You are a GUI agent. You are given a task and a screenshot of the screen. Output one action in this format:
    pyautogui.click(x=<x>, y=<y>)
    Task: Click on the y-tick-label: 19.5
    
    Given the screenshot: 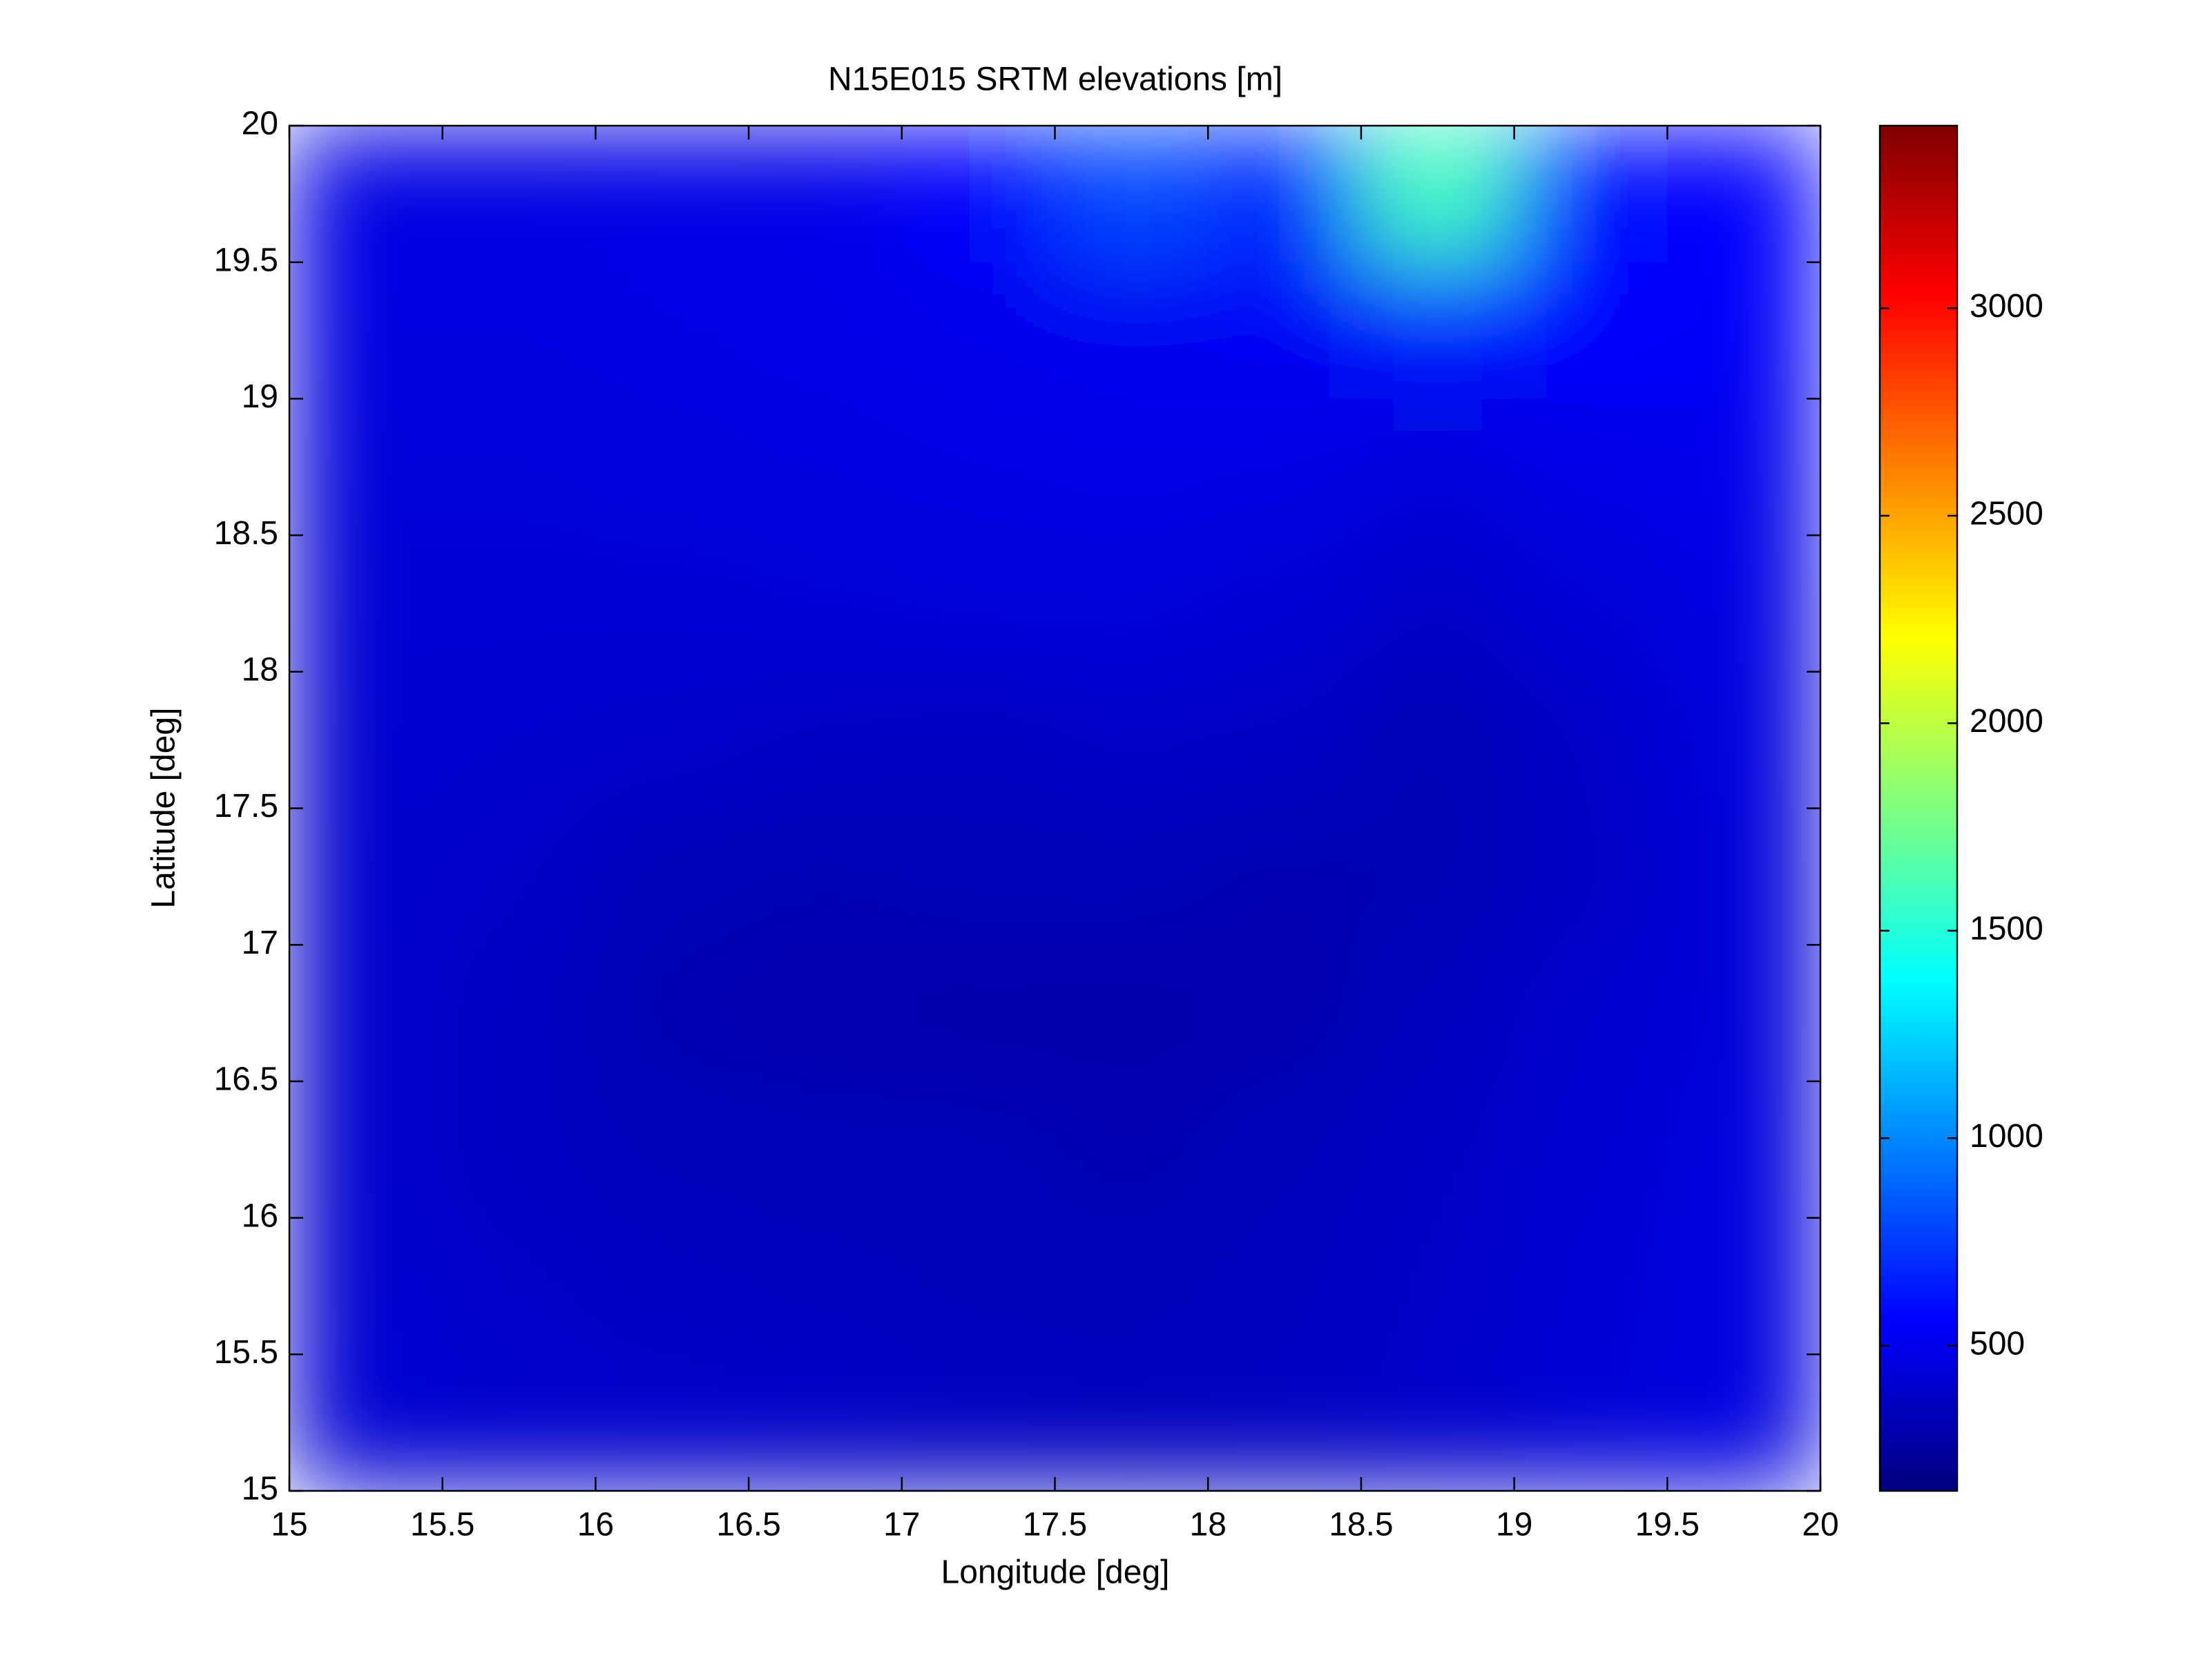 What is the action you would take?
    pyautogui.click(x=246, y=260)
    